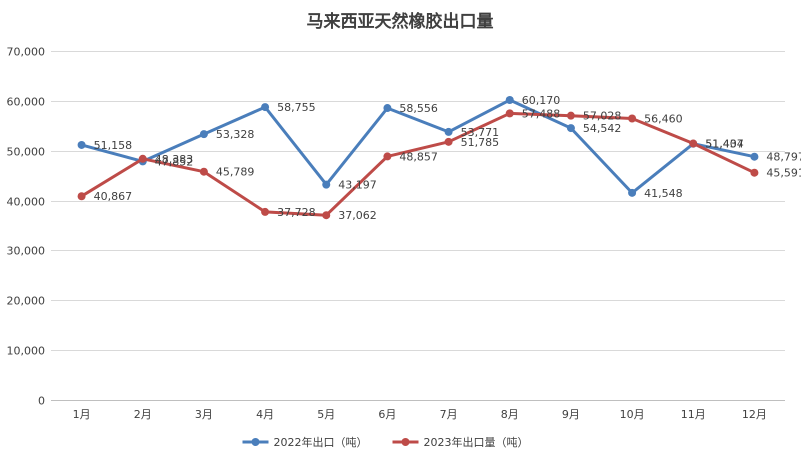  I want to click on x-tick-label: 10月, so click(632, 414).